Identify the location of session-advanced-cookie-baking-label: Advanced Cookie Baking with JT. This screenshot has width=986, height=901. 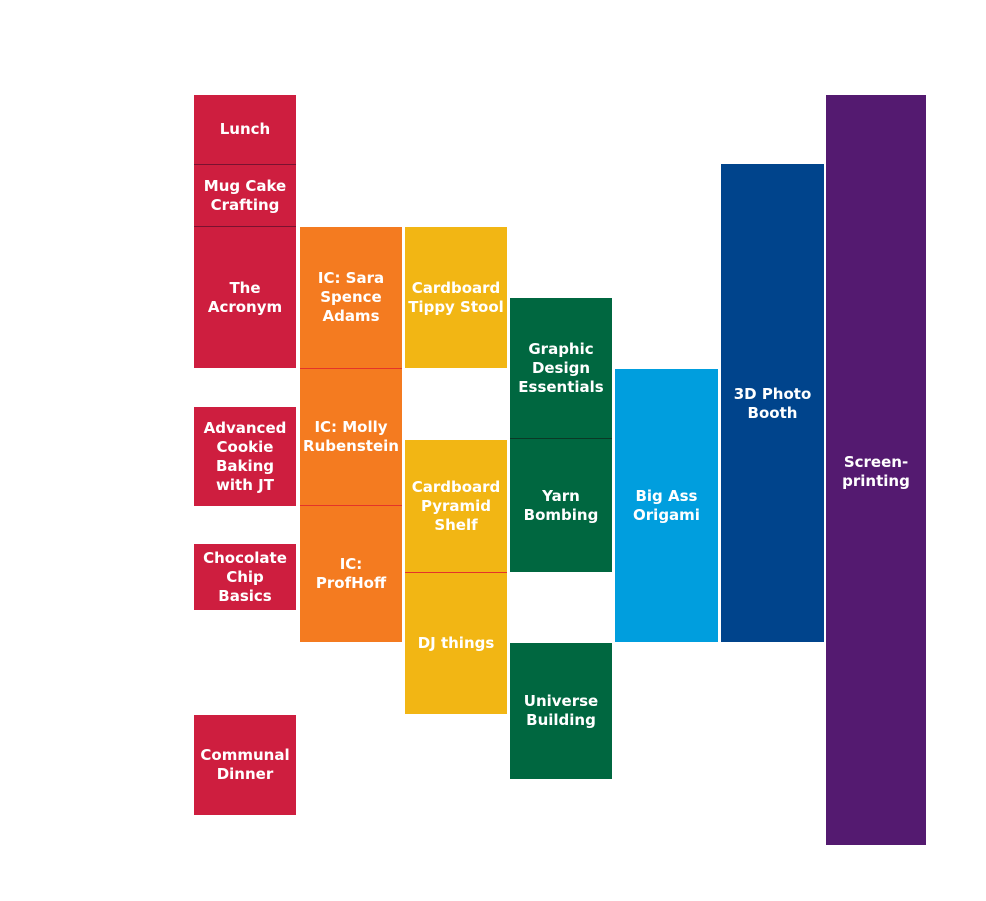
(245, 456).